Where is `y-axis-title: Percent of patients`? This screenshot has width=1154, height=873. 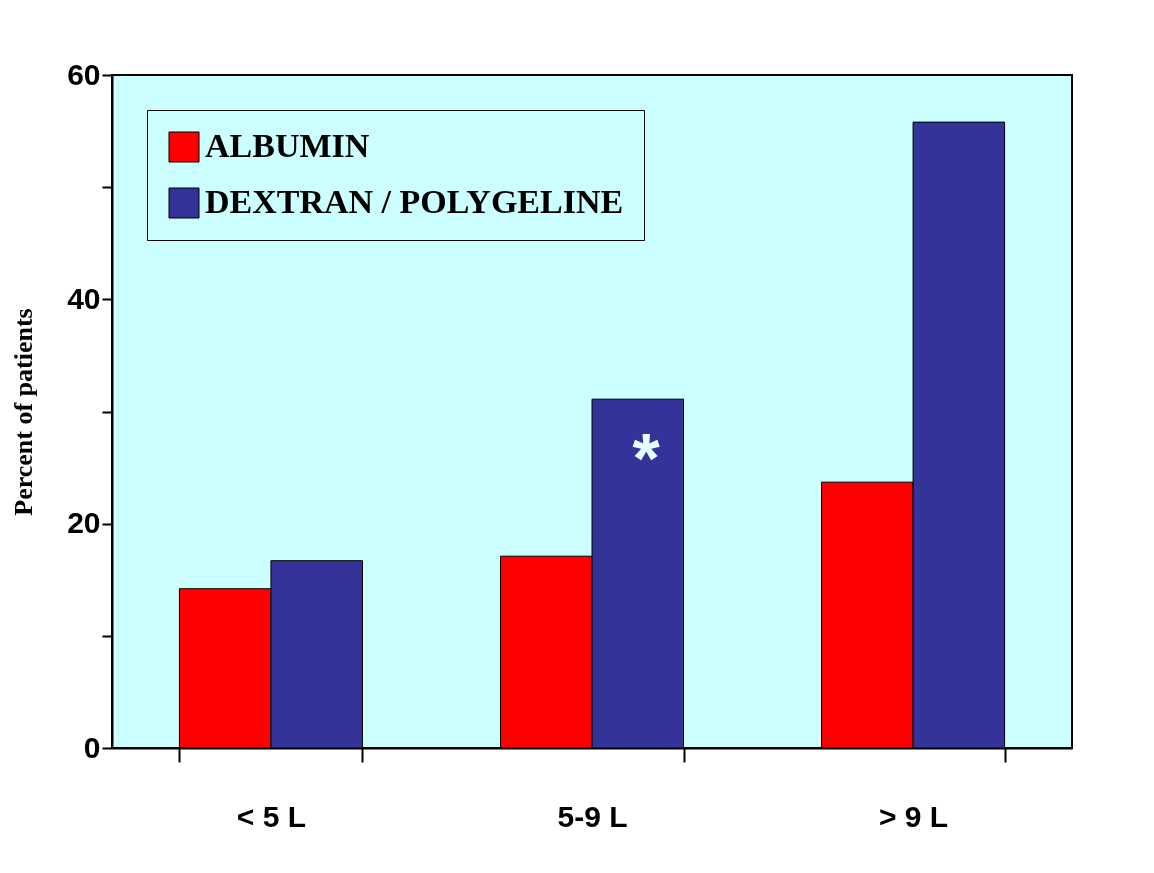
y-axis-title: Percent of patients is located at coordinates (24, 412).